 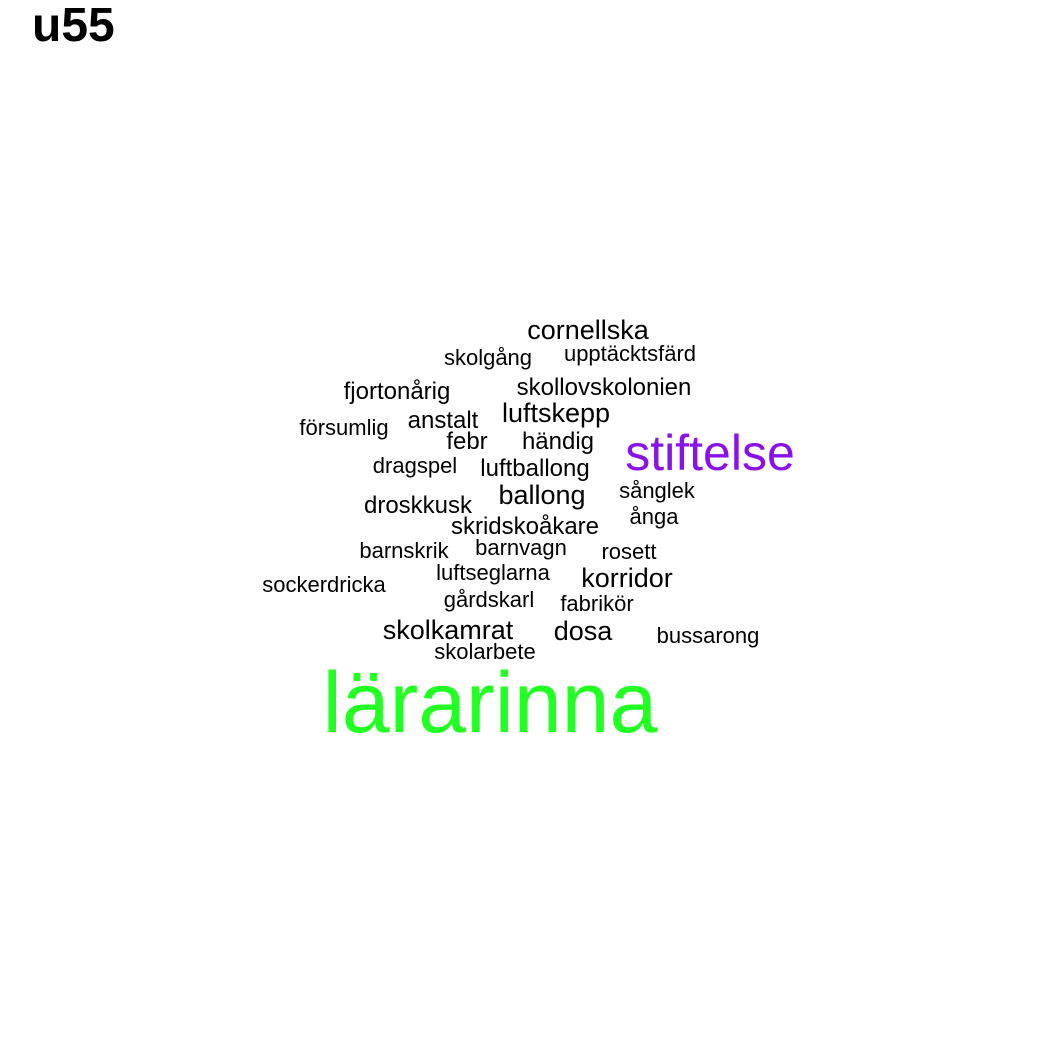 What do you see at coordinates (588, 330) in the screenshot?
I see `word-cornellska: cornellska` at bounding box center [588, 330].